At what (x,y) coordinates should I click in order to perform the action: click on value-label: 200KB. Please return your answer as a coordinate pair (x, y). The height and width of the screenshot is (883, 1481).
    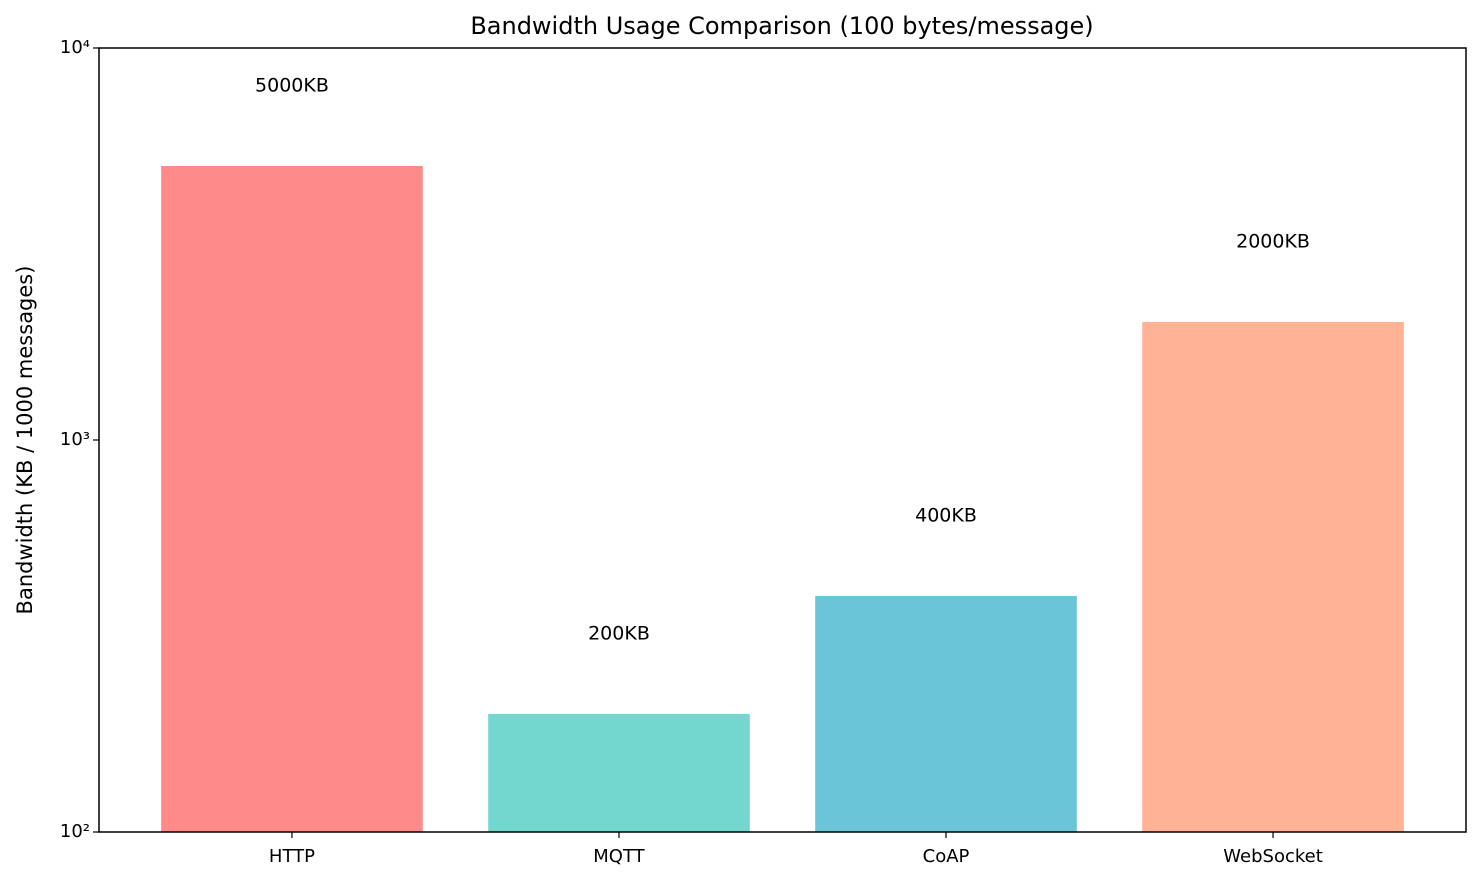
    Looking at the image, I should click on (619, 633).